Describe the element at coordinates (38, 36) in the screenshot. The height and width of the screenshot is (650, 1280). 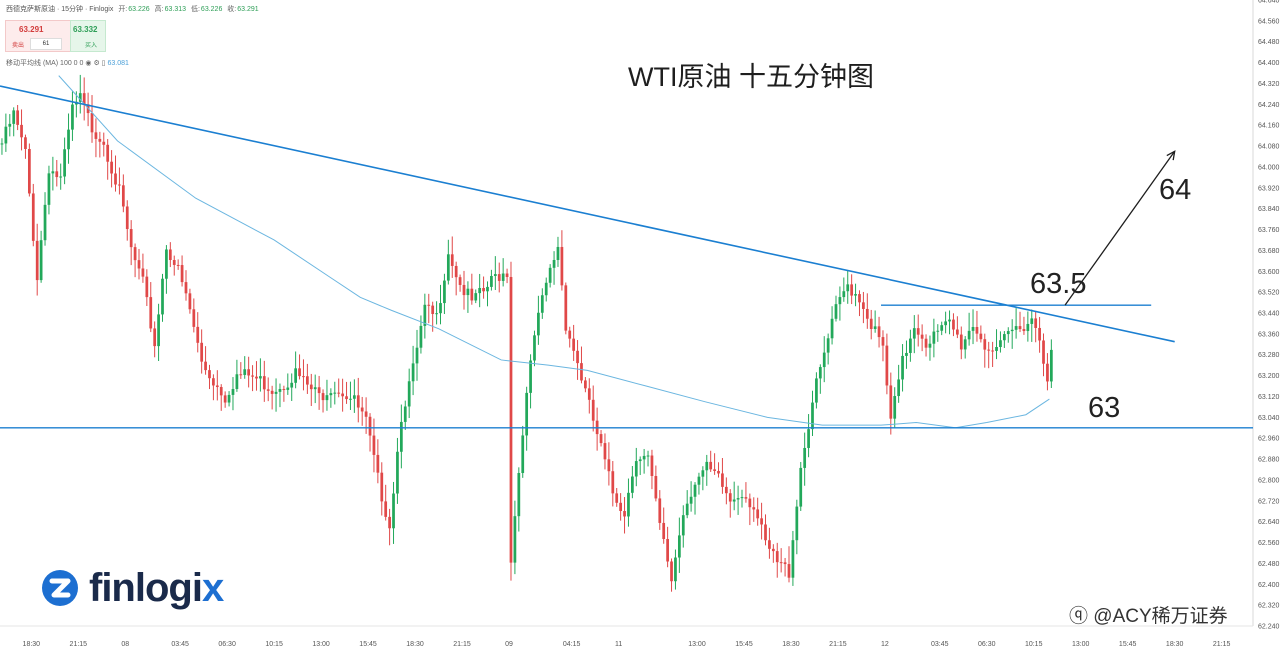
I see `sell-panel: 63.291 卖出 61` at that location.